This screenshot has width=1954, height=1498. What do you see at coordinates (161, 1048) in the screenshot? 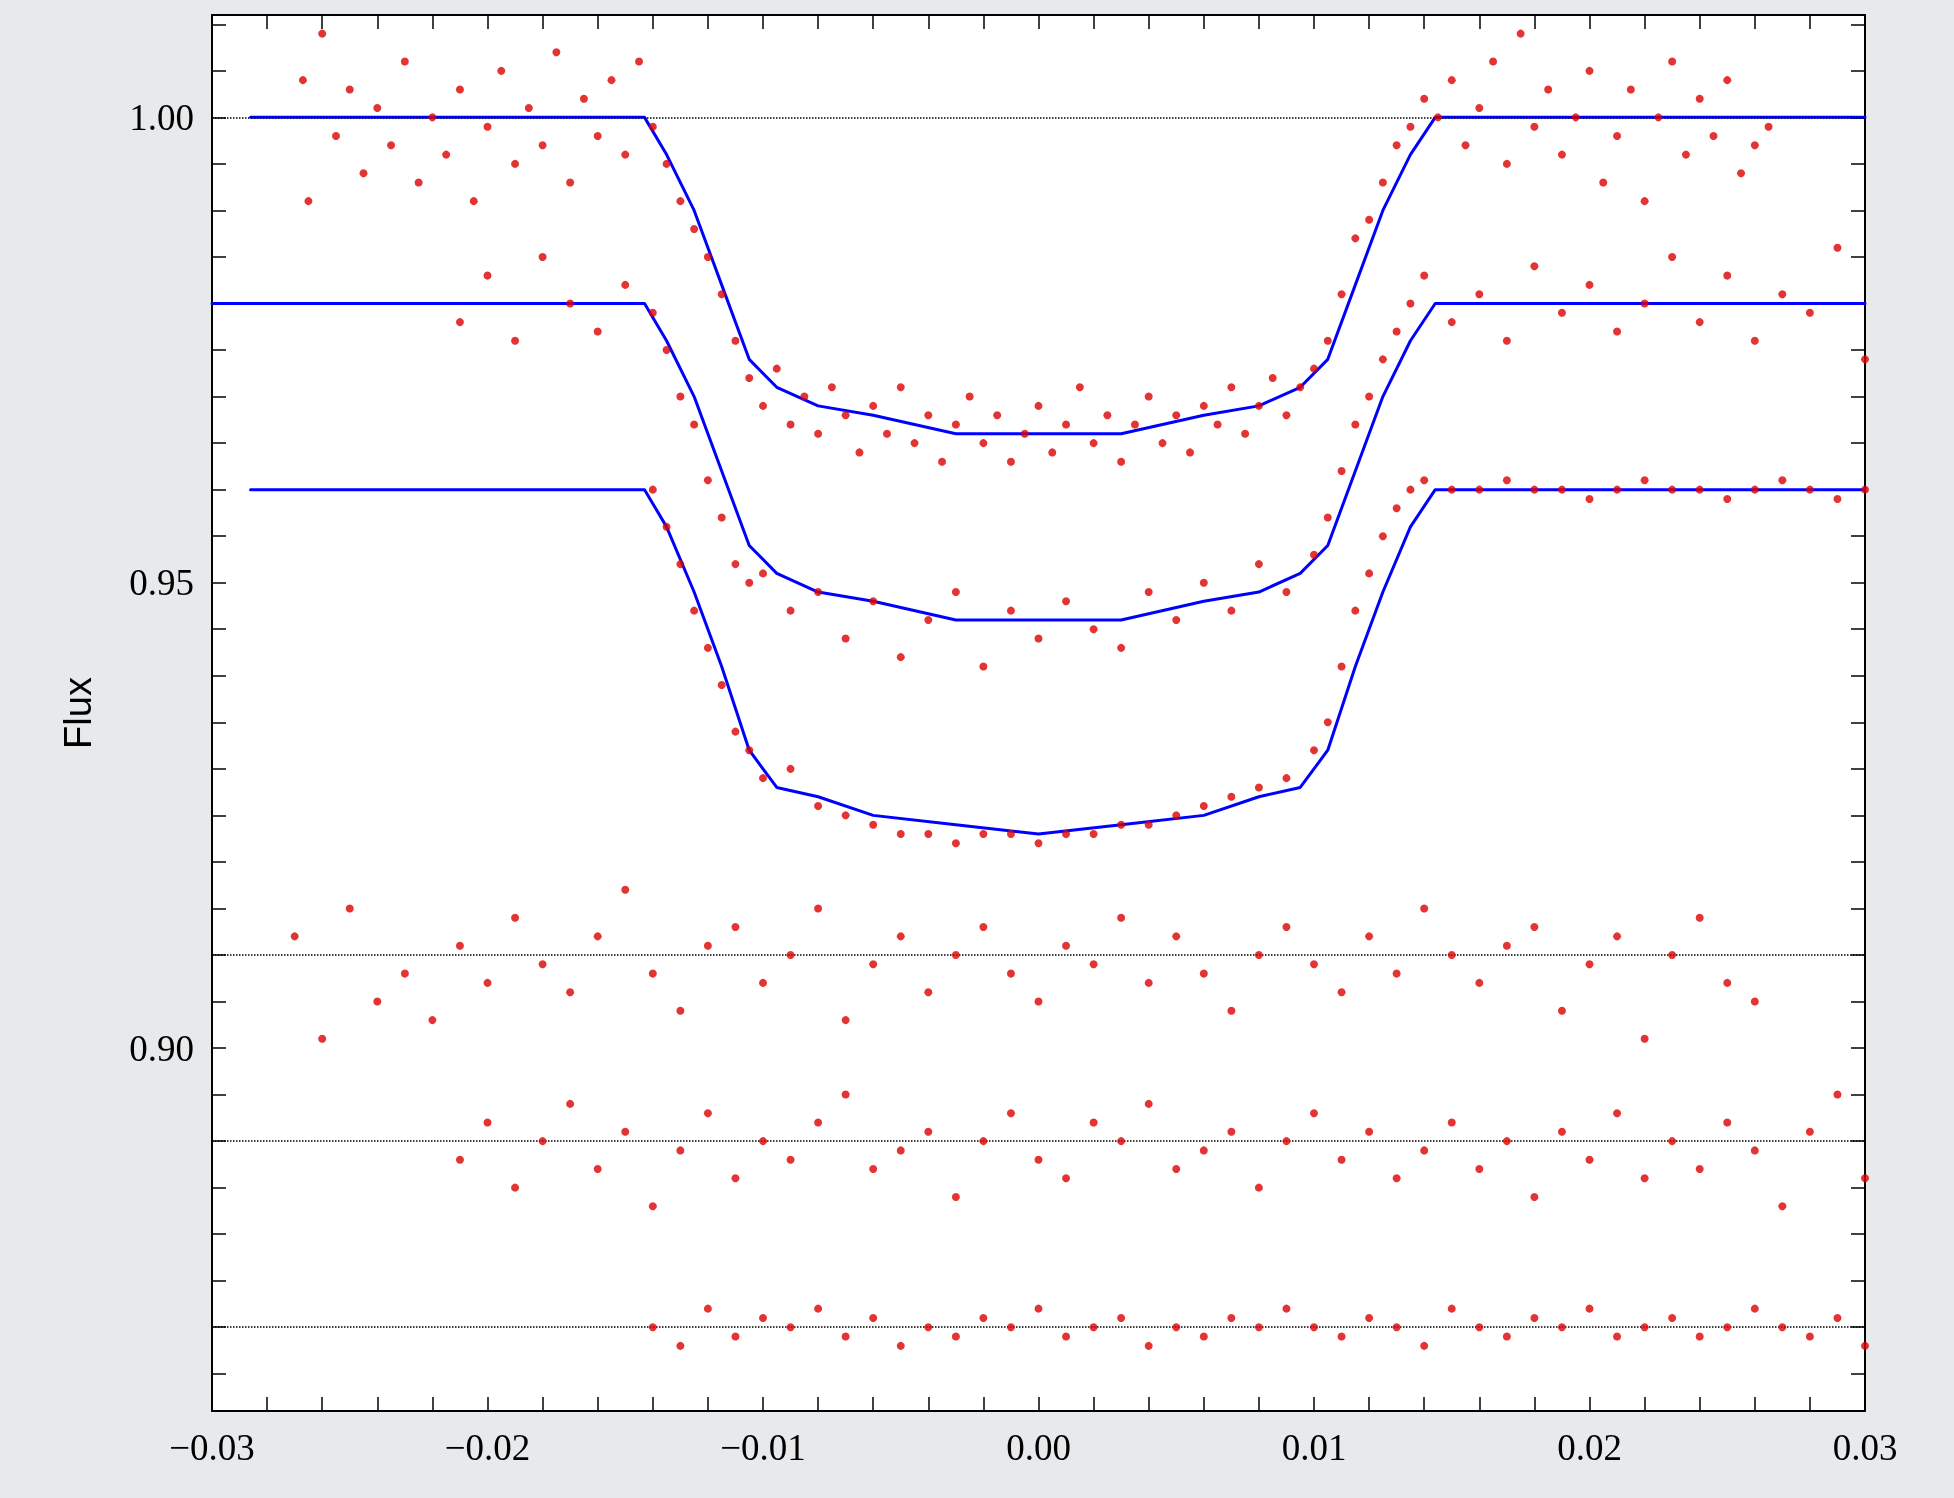
I see `y-tick-label: 0.90` at bounding box center [161, 1048].